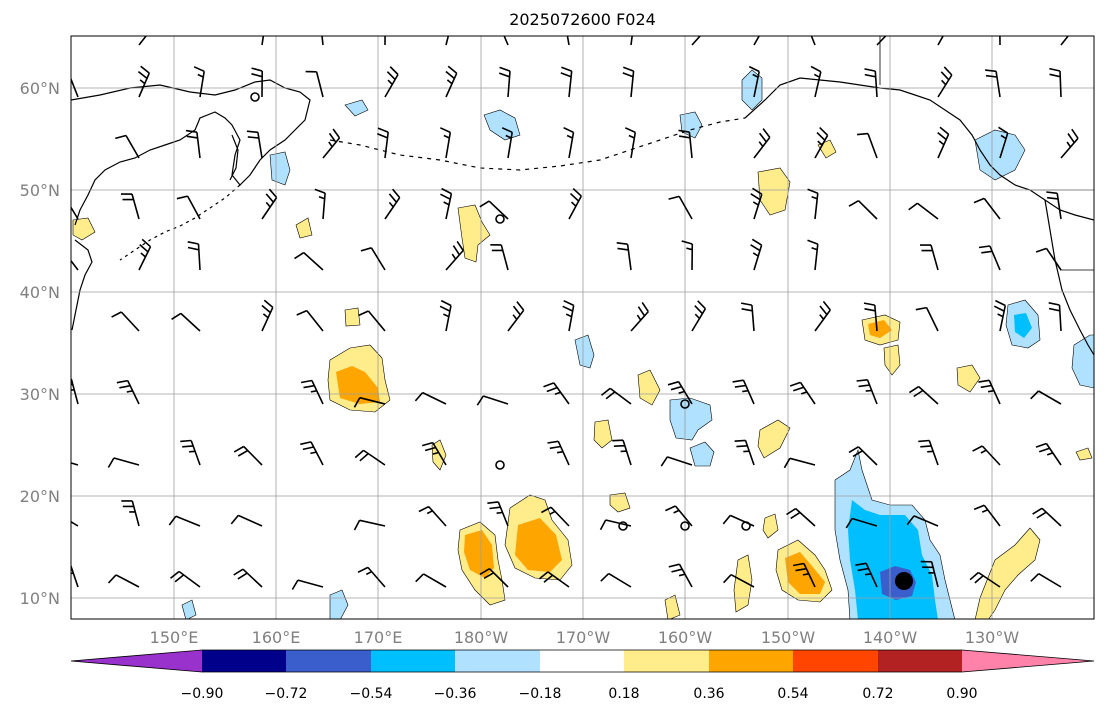 Image resolution: width=1105 pixels, height=712 pixels. What do you see at coordinates (583, 637) in the screenshot?
I see `lon-label: 170°W` at bounding box center [583, 637].